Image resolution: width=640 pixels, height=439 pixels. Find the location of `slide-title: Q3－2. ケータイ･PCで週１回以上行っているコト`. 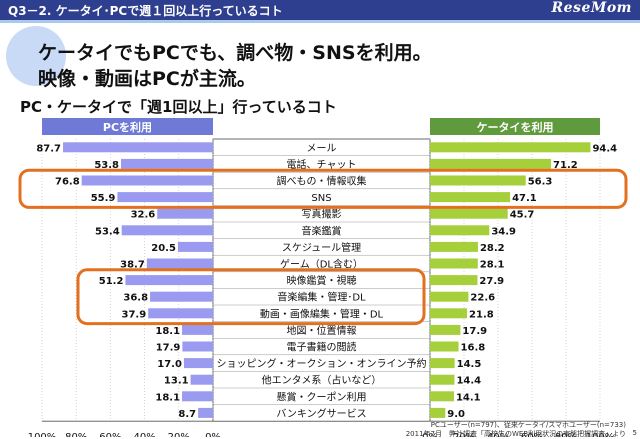

slide-title: Q3－2. ケータイ･PCで週１回以上行っているコト is located at coordinates (145, 11).